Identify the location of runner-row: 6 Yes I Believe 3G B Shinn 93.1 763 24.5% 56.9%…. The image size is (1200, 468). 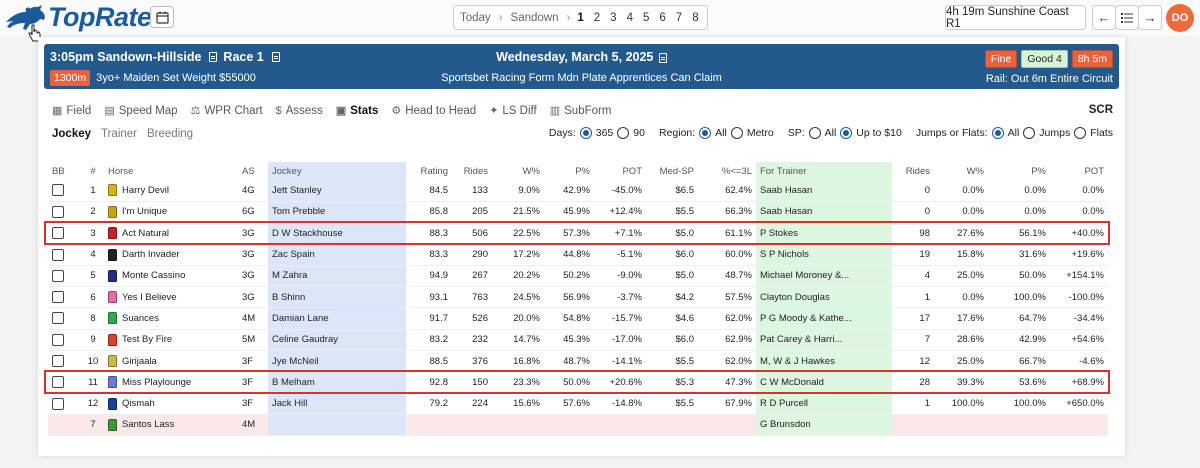
(578, 297).